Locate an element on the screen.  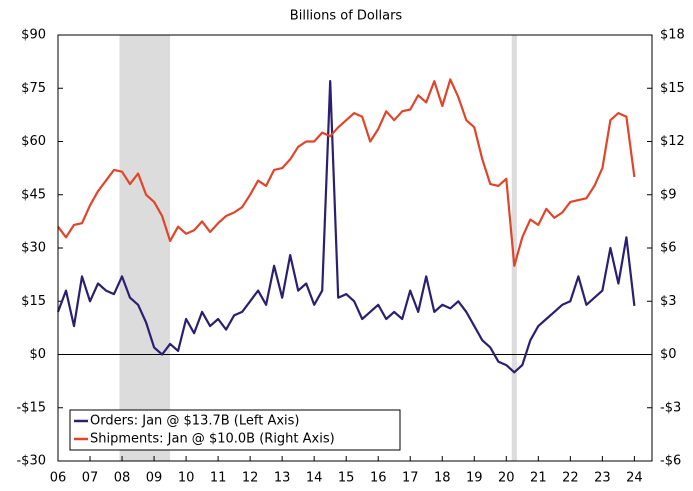
x-tick-label: 20 is located at coordinates (506, 478).